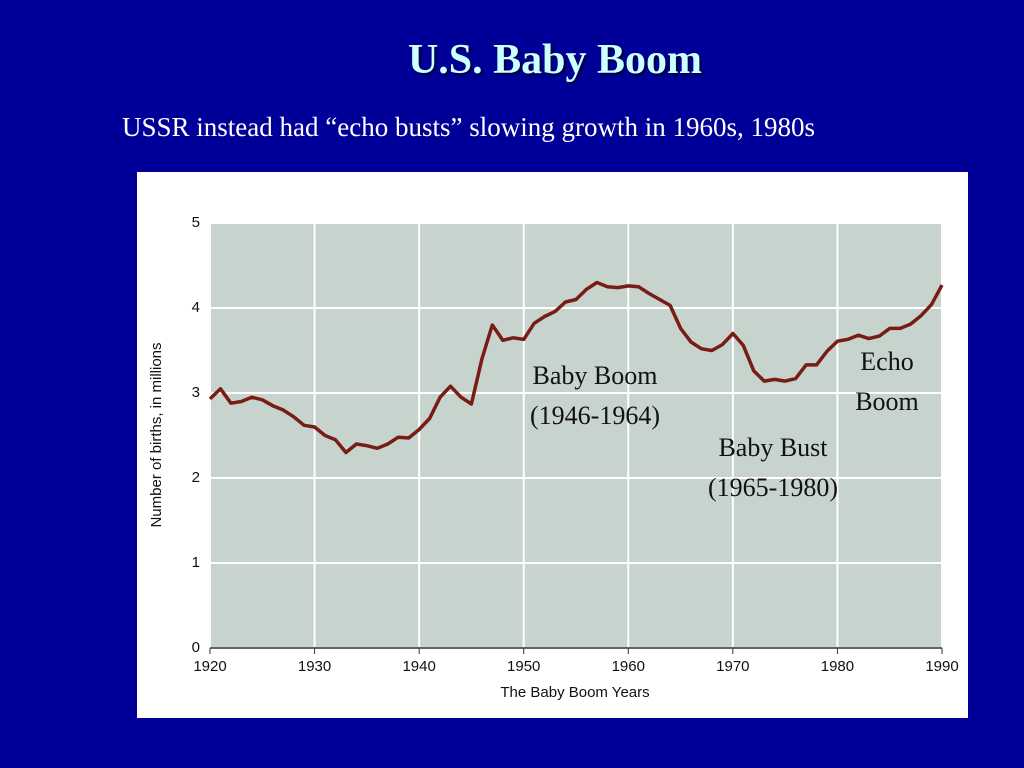 The image size is (1024, 768). I want to click on x-tick-label: 1970, so click(732, 666).